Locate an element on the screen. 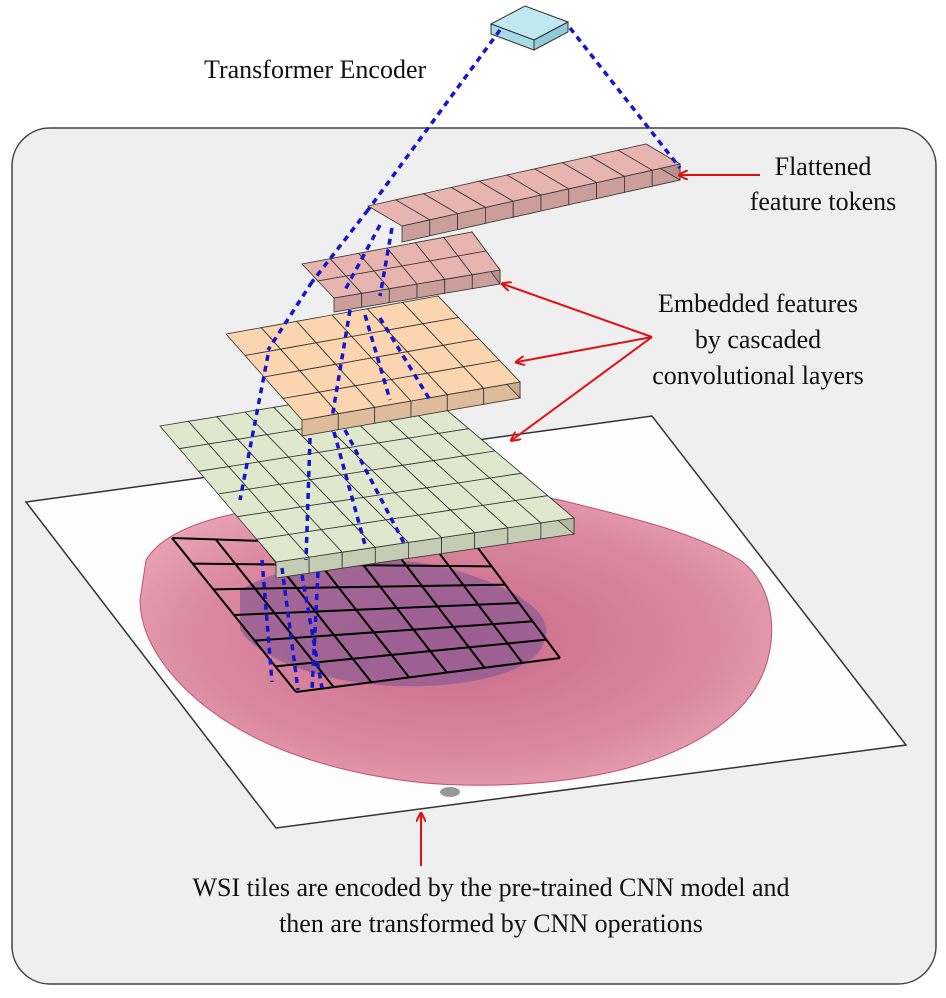 This screenshot has height=998, width=946. layer-green is located at coordinates (367, 481).